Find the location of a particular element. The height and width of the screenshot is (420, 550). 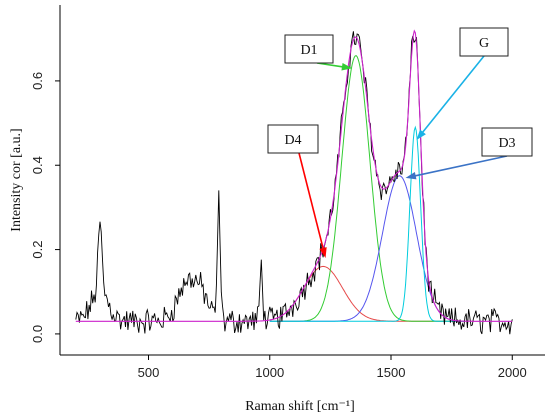

x-axis-title: Raman shift [cm⁻¹] is located at coordinates (300, 406).